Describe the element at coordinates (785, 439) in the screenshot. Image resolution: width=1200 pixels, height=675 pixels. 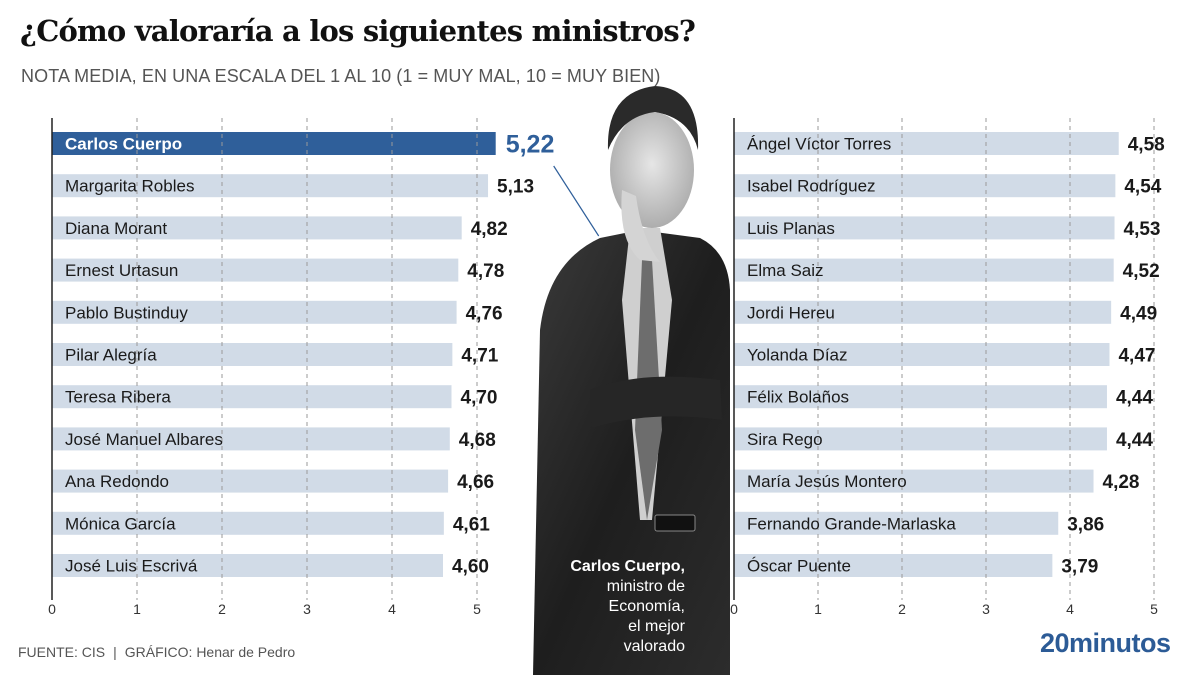
I see `bar-category-label: Sira Rego` at that location.